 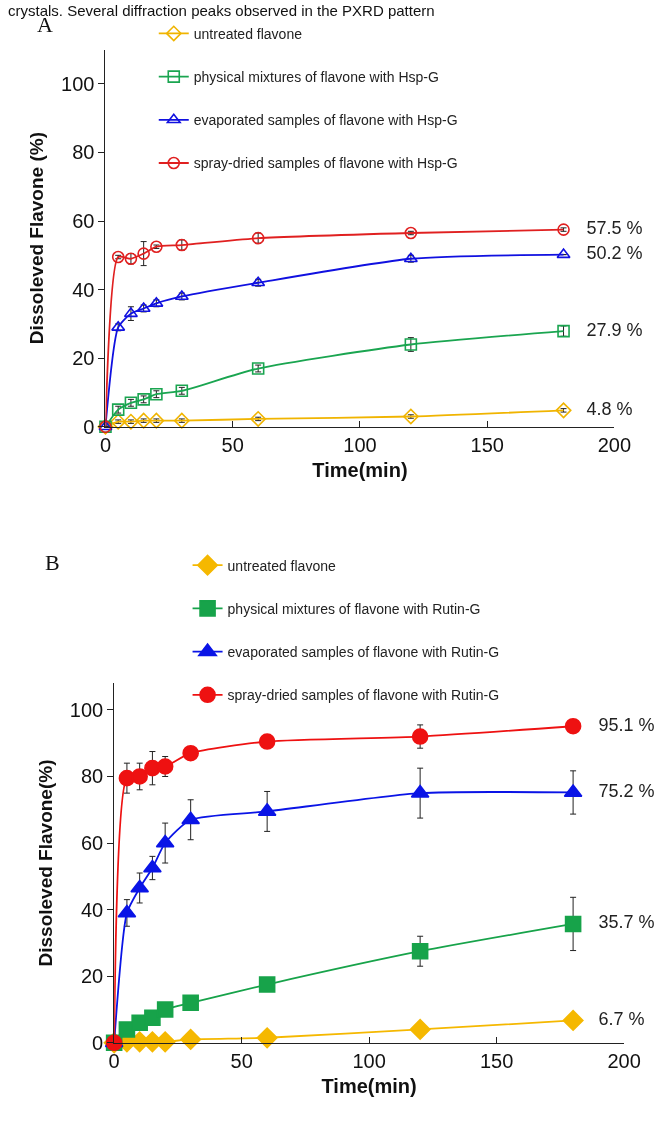 What do you see at coordinates (354, 608) in the screenshot?
I see `legend-label: physical mixtures of flavone with Rutin-G` at bounding box center [354, 608].